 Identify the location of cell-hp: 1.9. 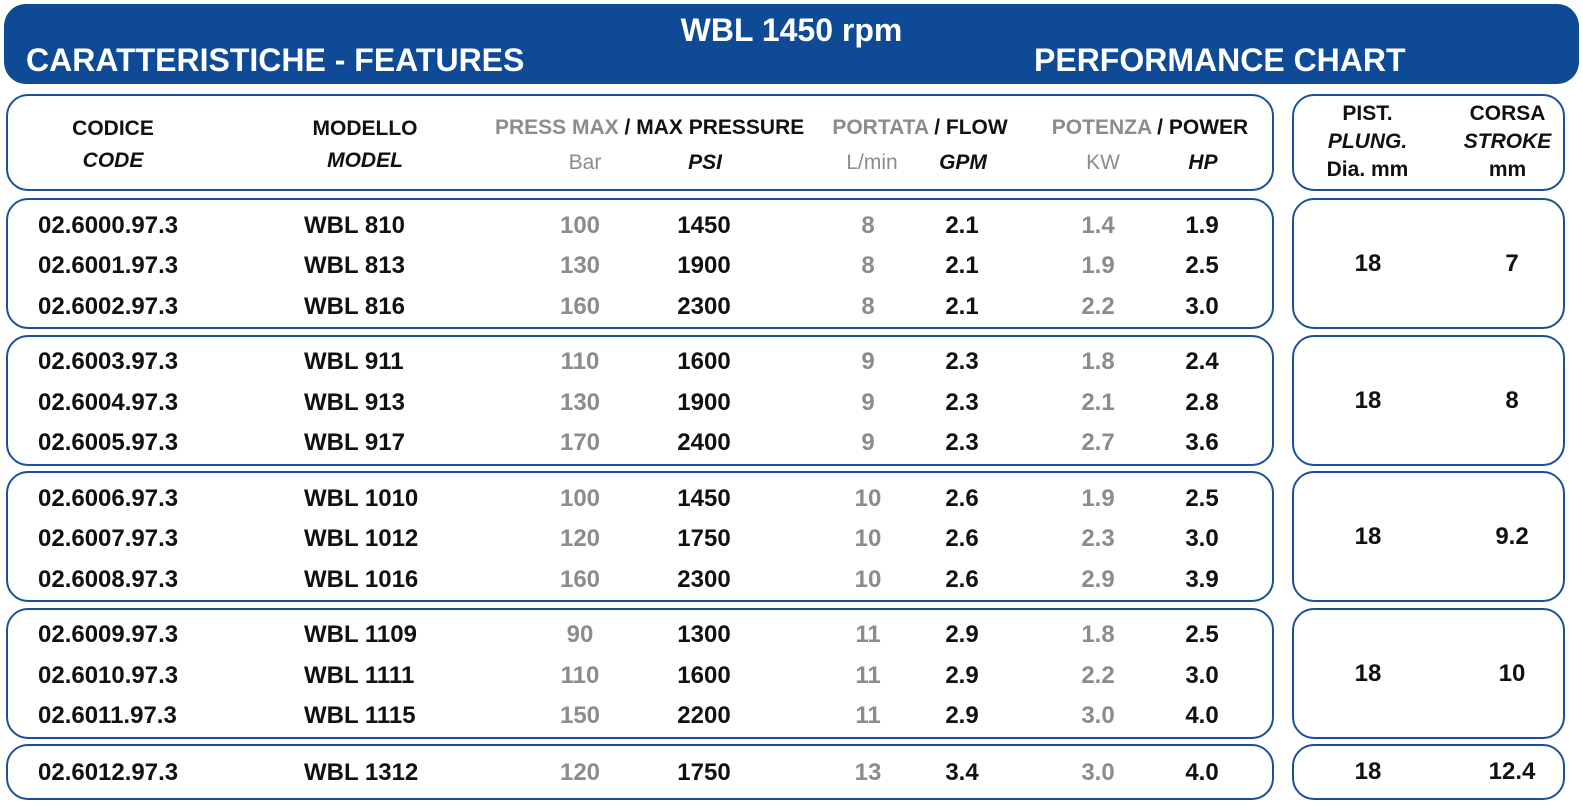
(1202, 225).